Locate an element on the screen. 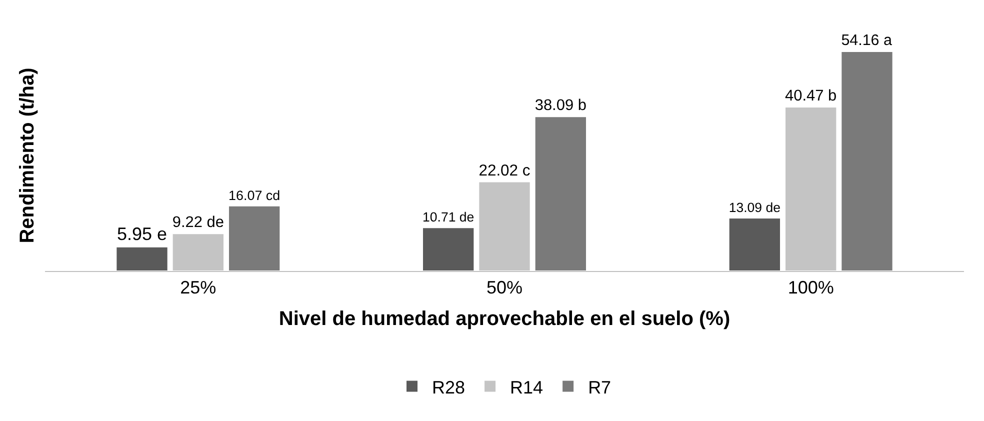  data-label: 54.16 a is located at coordinates (866, 41).